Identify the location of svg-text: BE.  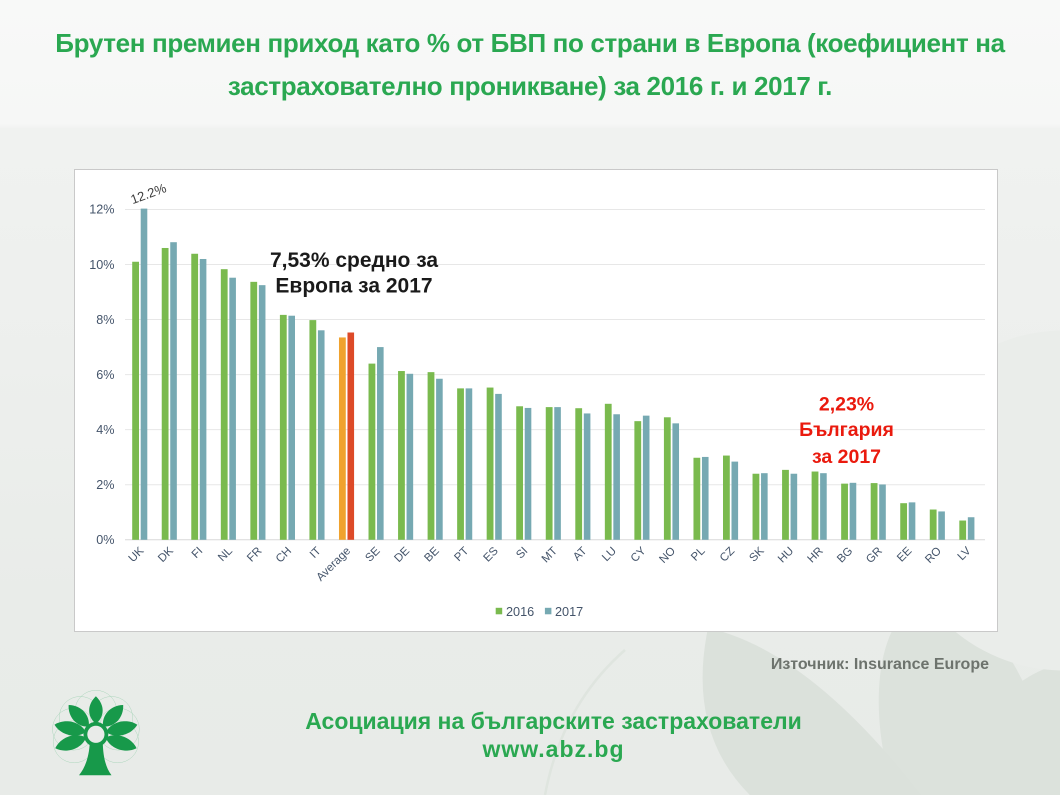
(432, 555).